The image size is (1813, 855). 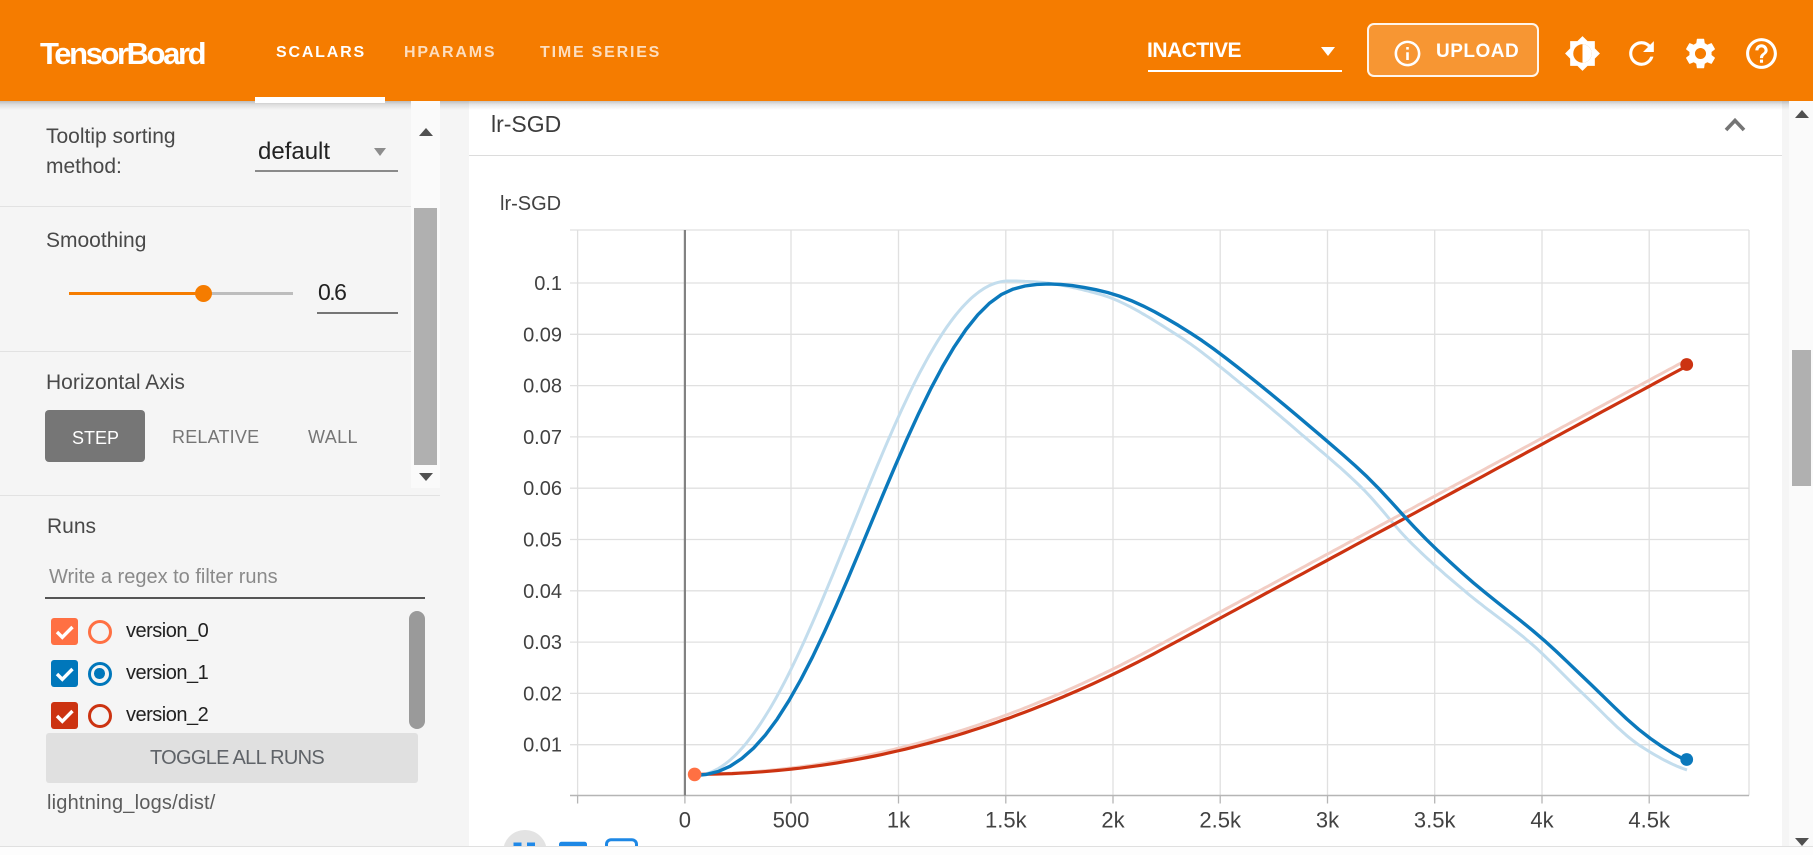 I want to click on svg-text: 0.06, so click(x=542, y=489).